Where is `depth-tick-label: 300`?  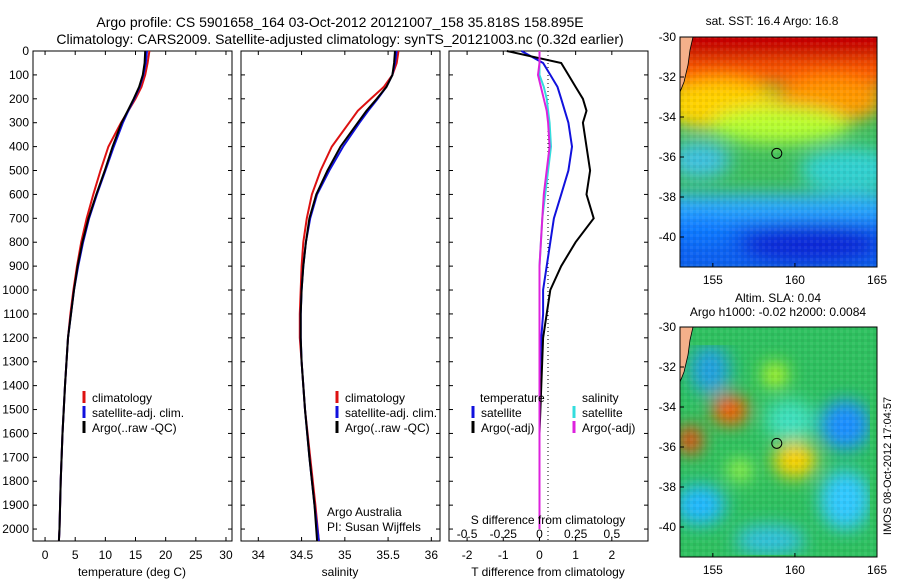
depth-tick-label: 300 is located at coordinates (19, 123).